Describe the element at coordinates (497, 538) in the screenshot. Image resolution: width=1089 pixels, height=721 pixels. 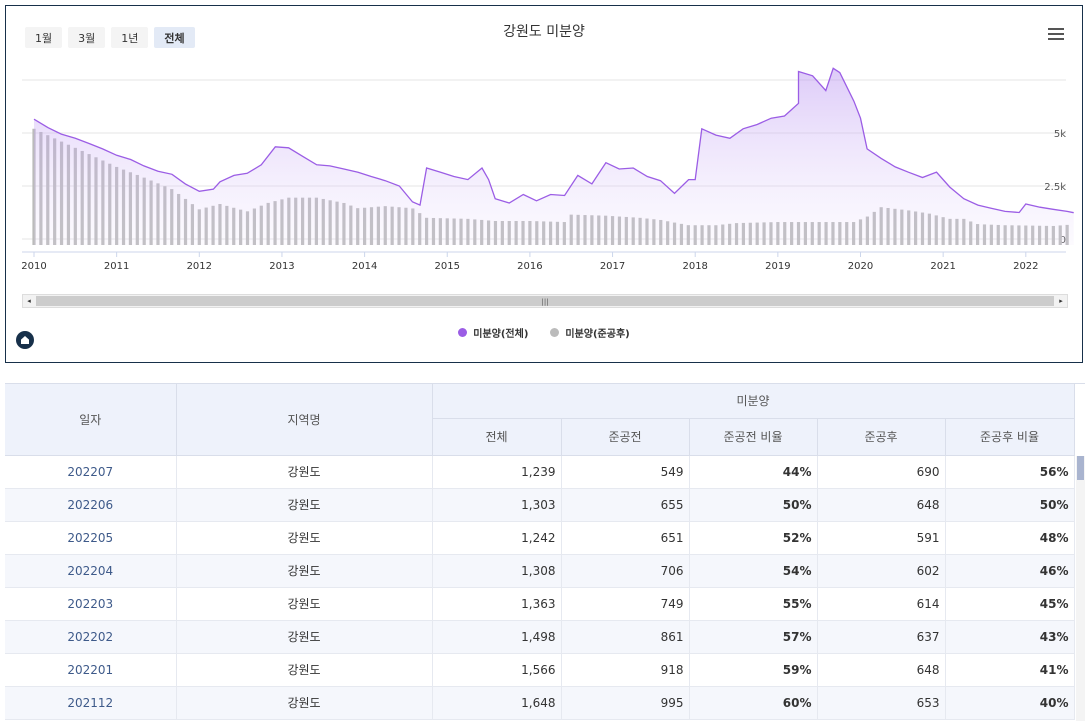
I see `cell-total: 1,242` at that location.